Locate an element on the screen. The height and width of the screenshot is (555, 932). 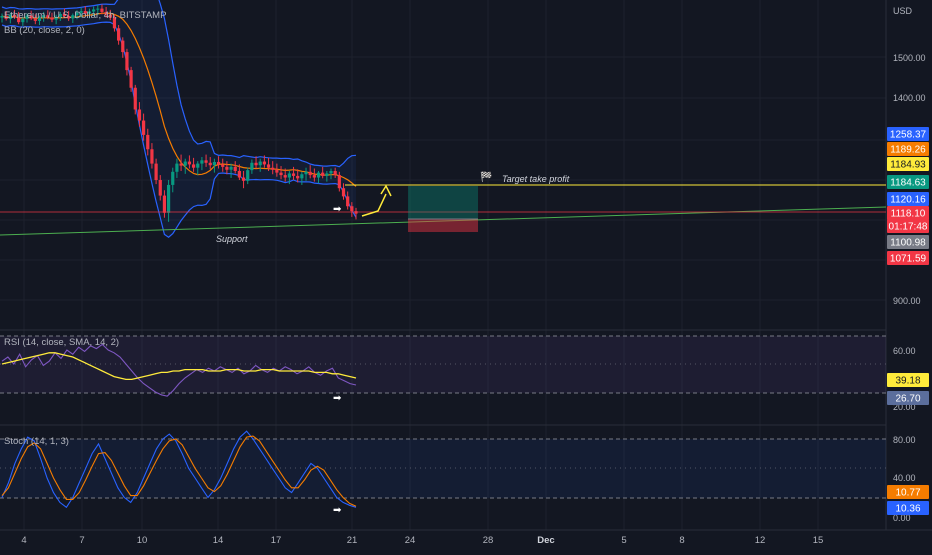
bb-legend: BB (20, close, 2, 0) is located at coordinates (44, 30).